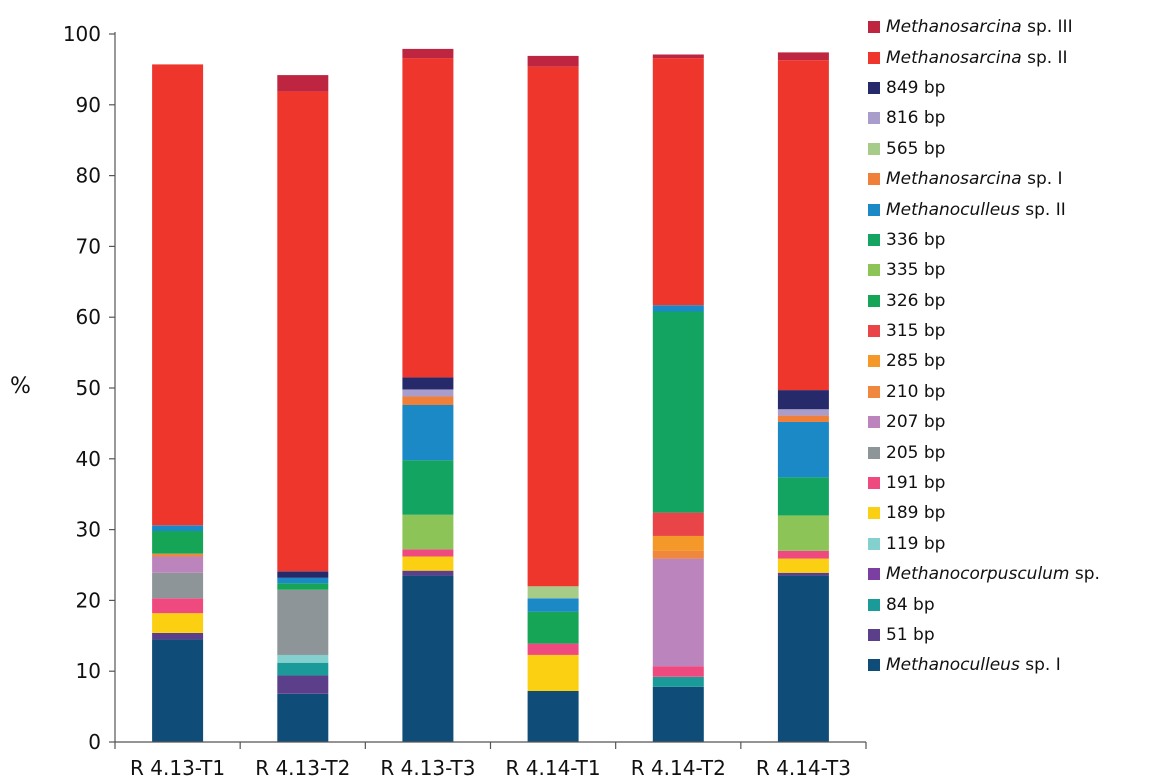 This screenshot has width=1155, height=782. I want to click on y-tick-label: 30, so click(88, 530).